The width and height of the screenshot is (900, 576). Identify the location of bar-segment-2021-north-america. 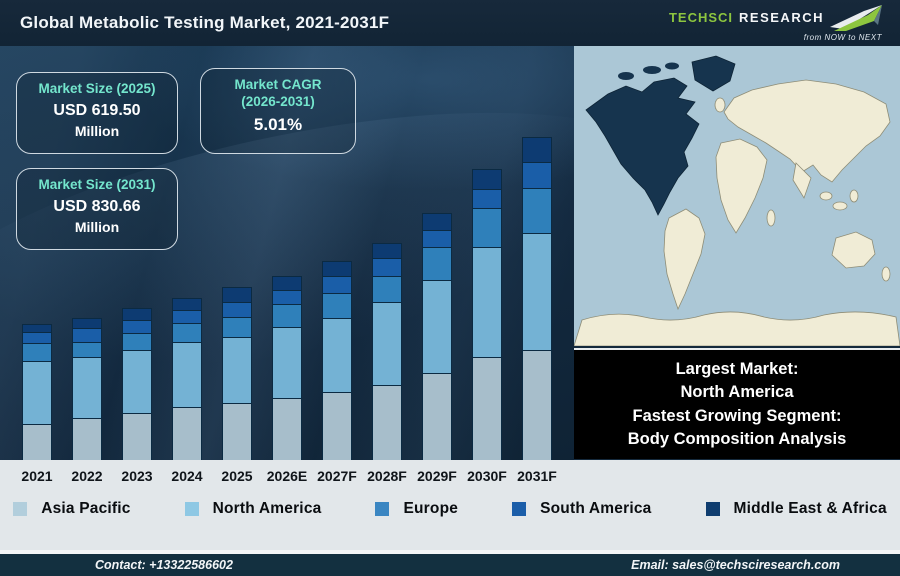
(37, 392).